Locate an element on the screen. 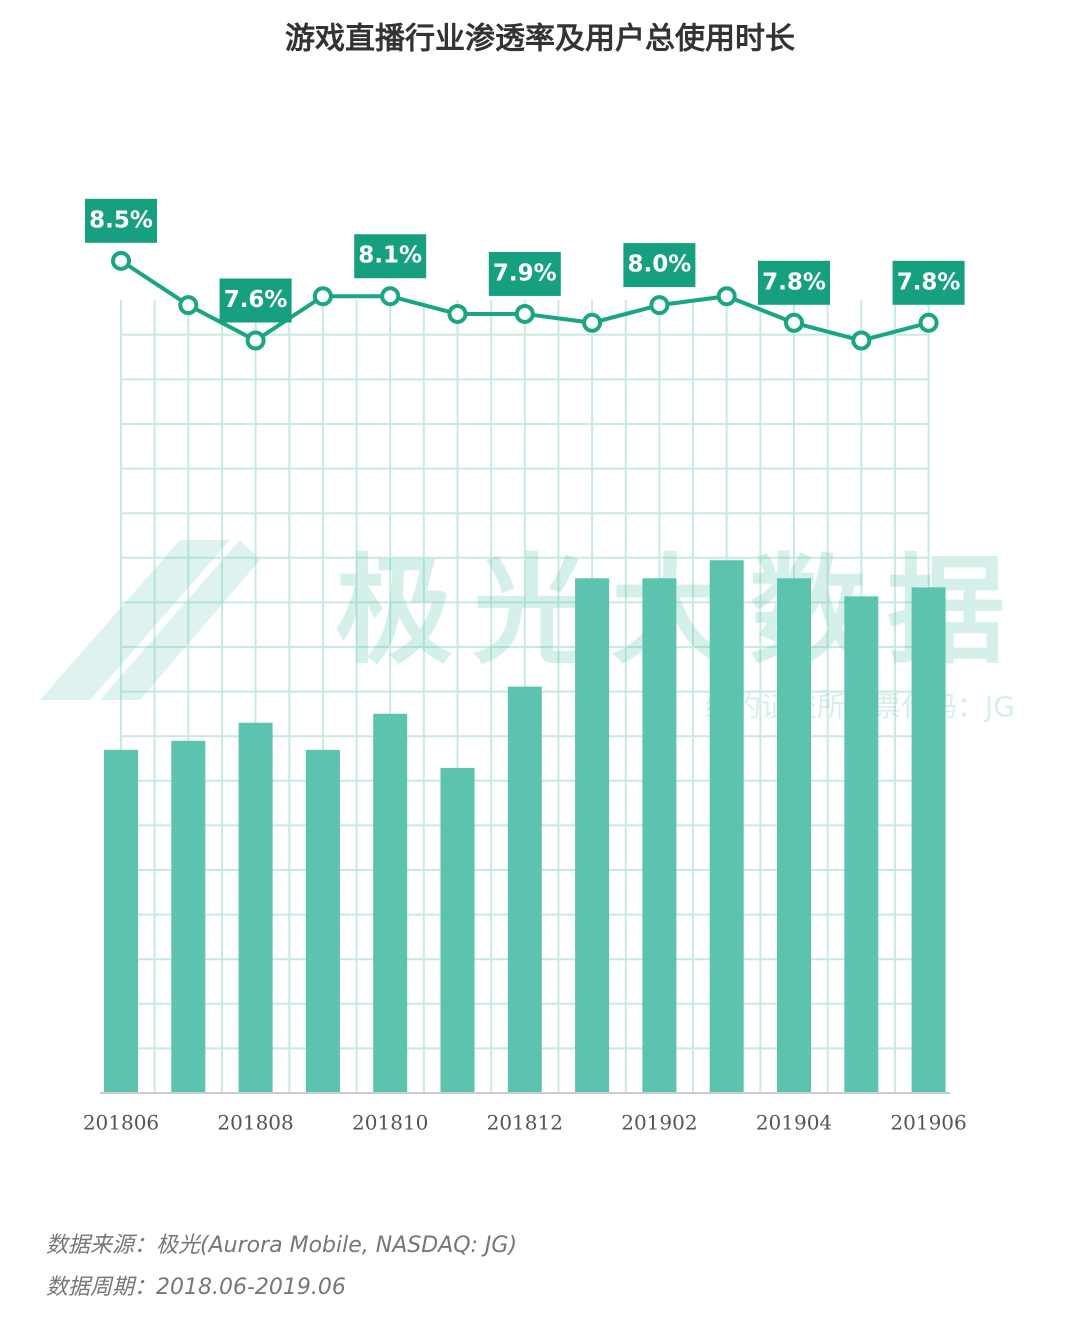  watermark-logo is located at coordinates (150, 620).